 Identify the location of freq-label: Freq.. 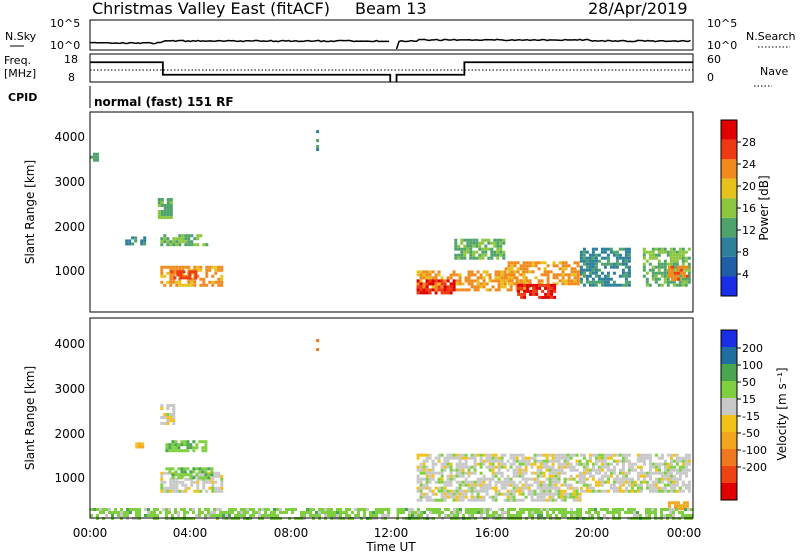
(17, 60).